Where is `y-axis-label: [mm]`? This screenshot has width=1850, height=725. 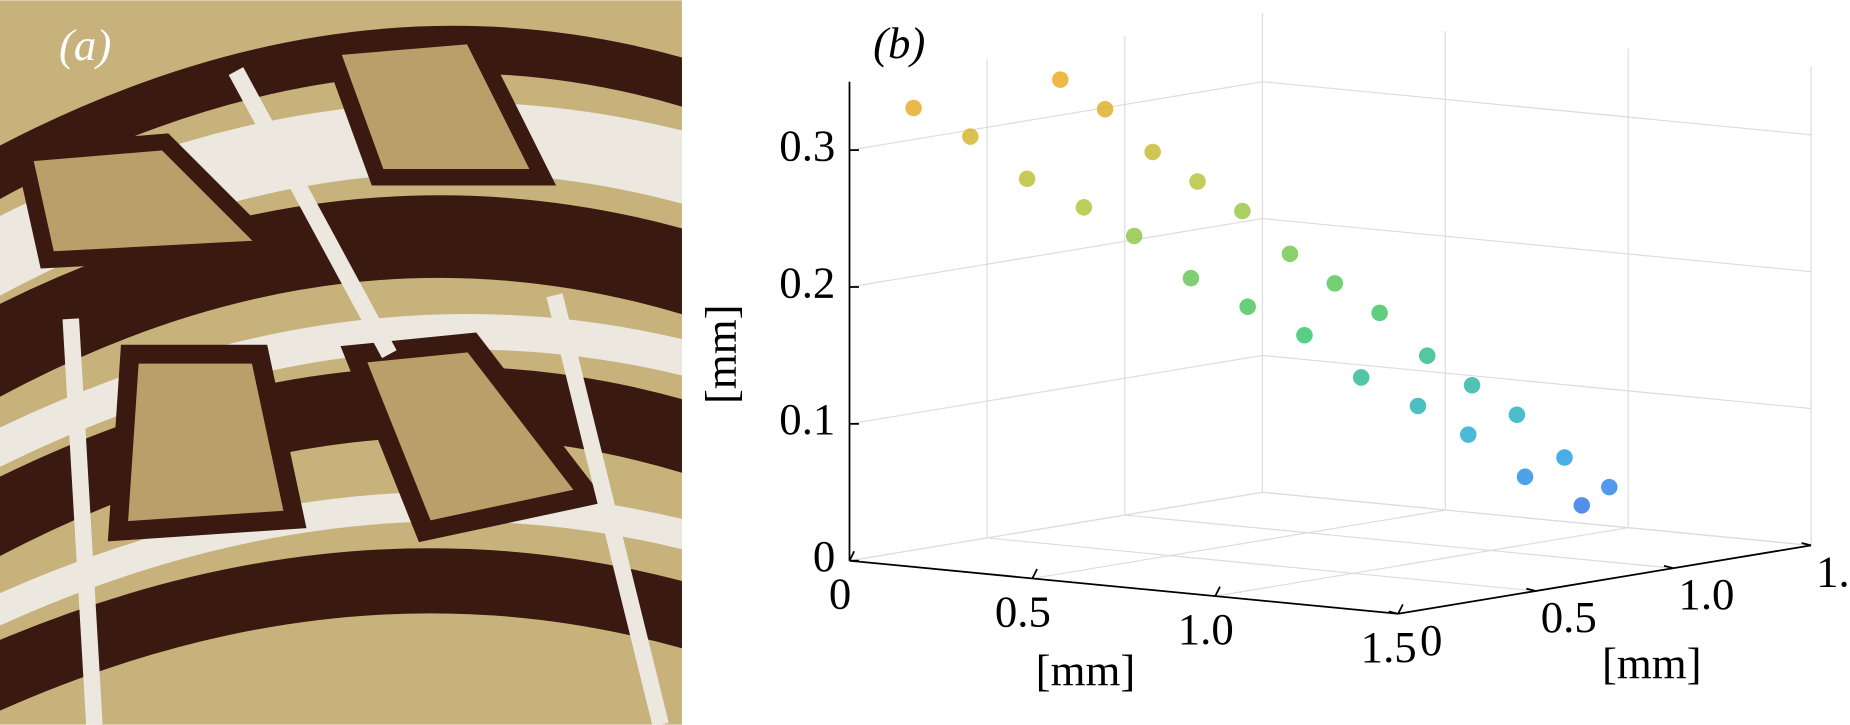
y-axis-label: [mm] is located at coordinates (1652, 663).